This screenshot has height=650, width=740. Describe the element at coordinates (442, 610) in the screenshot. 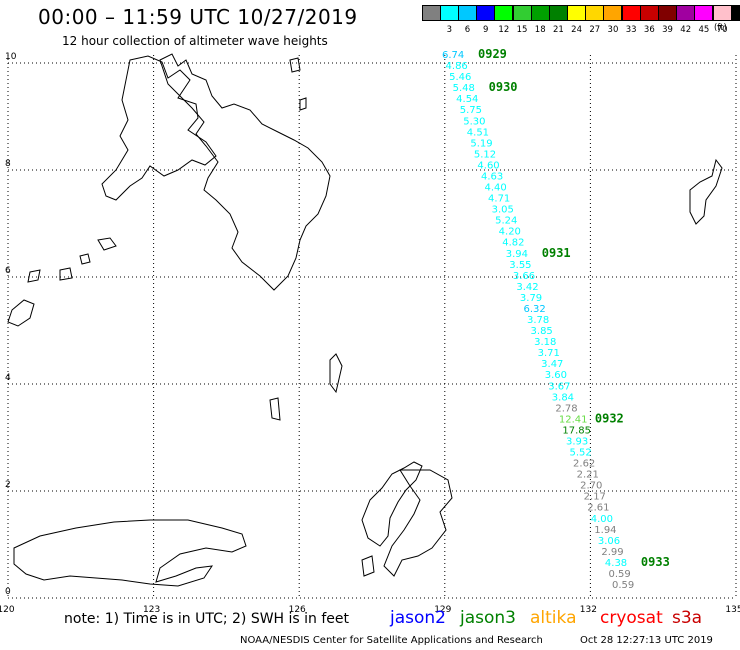

I see `lon-tick-label: 129` at that location.